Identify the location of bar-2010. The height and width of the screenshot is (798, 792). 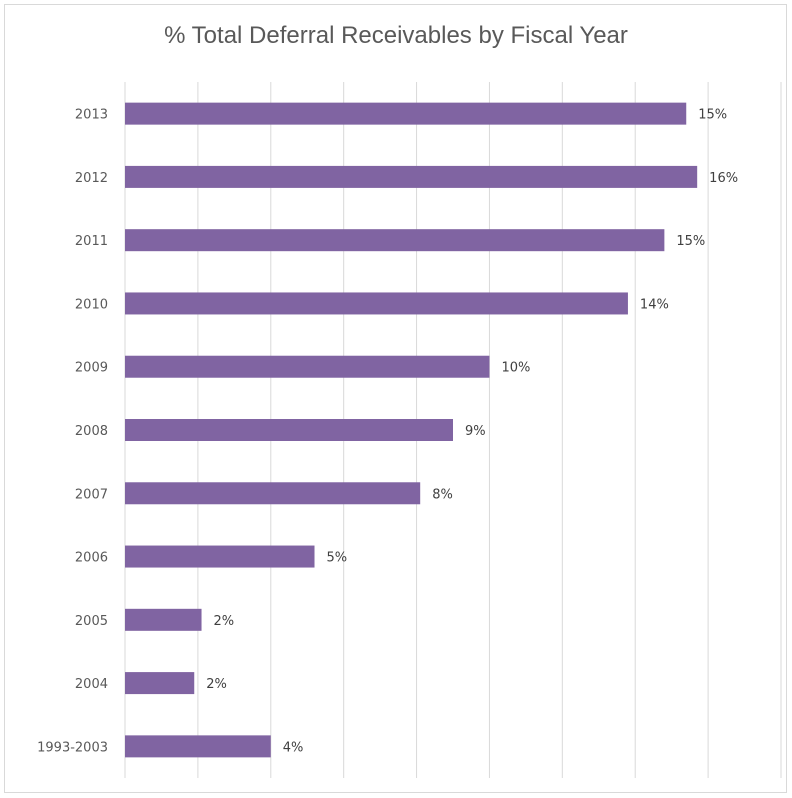
(376, 303).